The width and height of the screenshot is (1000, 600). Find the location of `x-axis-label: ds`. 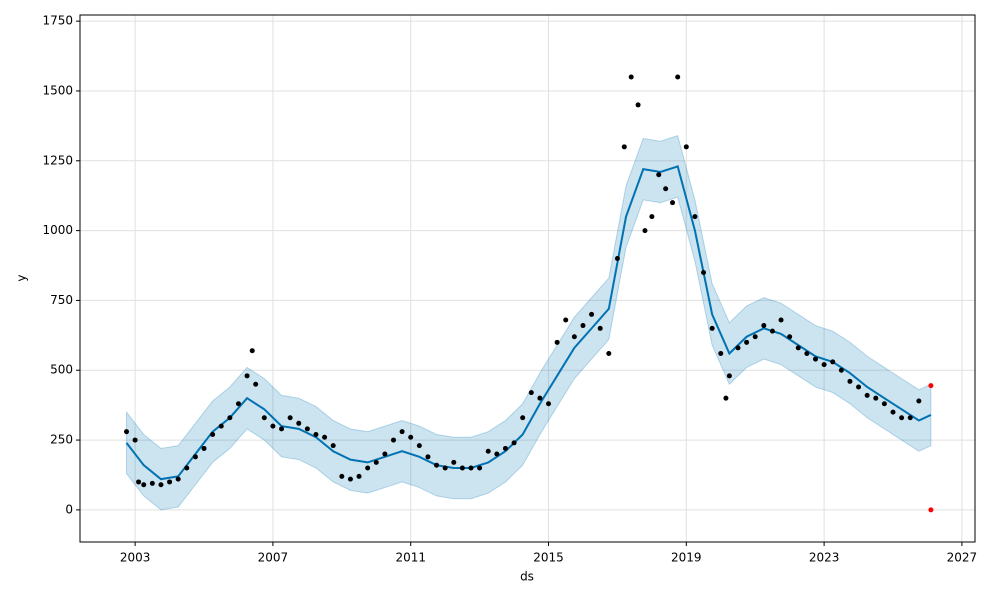

x-axis-label: ds is located at coordinates (527, 577).